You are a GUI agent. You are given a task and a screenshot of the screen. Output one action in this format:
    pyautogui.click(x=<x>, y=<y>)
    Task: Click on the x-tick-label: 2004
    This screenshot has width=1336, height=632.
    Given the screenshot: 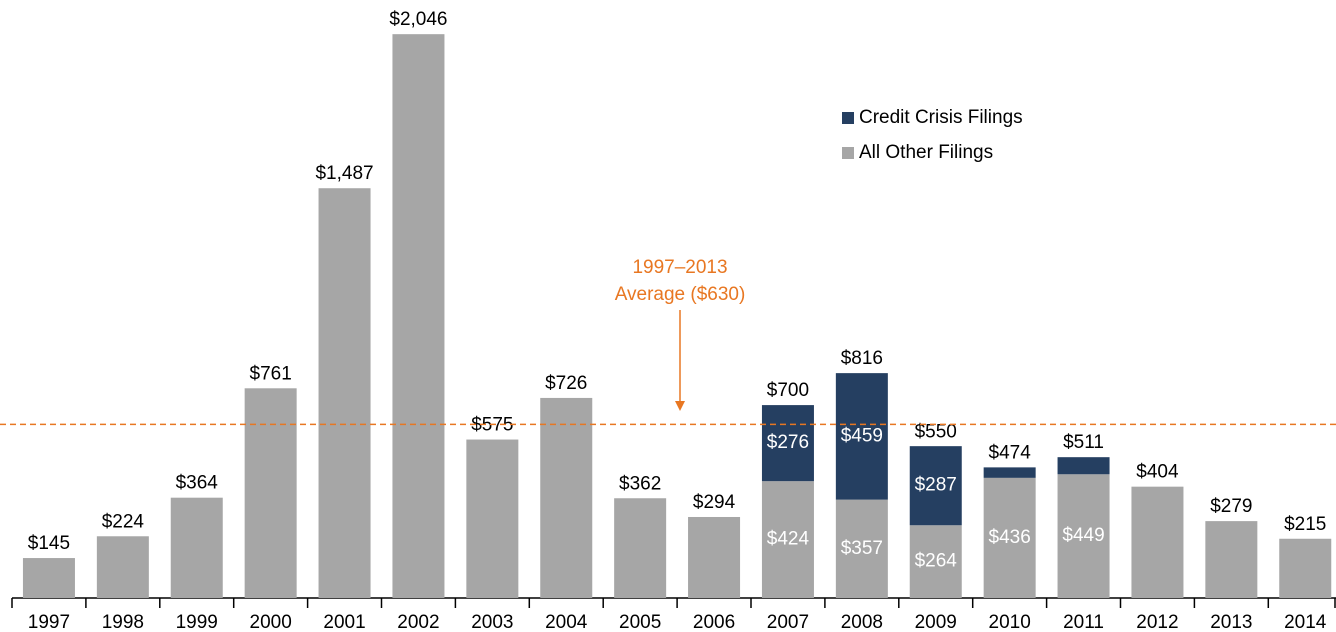 What is the action you would take?
    pyautogui.click(x=566, y=622)
    